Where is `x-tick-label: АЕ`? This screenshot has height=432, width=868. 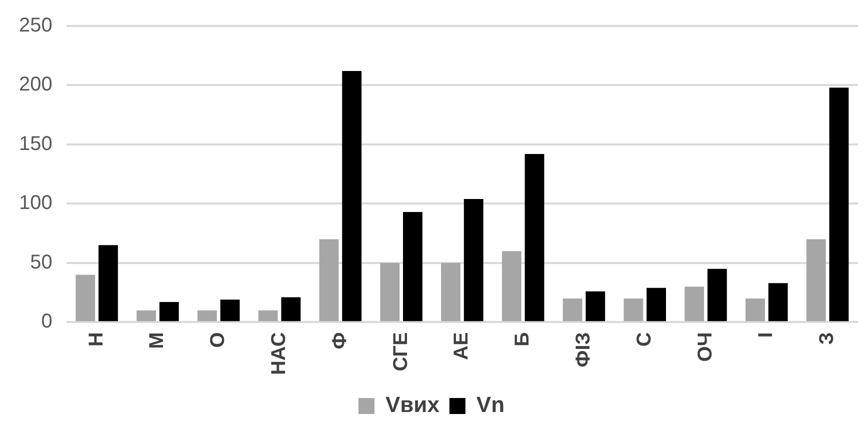
x-tick-label: АЕ is located at coordinates (461, 346).